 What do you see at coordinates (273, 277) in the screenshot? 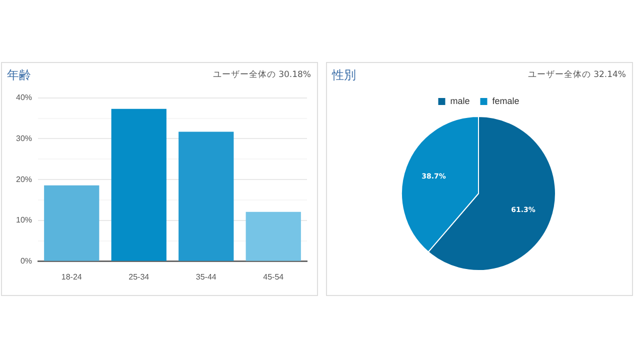
I see `x-tick-label: 45-54` at bounding box center [273, 277].